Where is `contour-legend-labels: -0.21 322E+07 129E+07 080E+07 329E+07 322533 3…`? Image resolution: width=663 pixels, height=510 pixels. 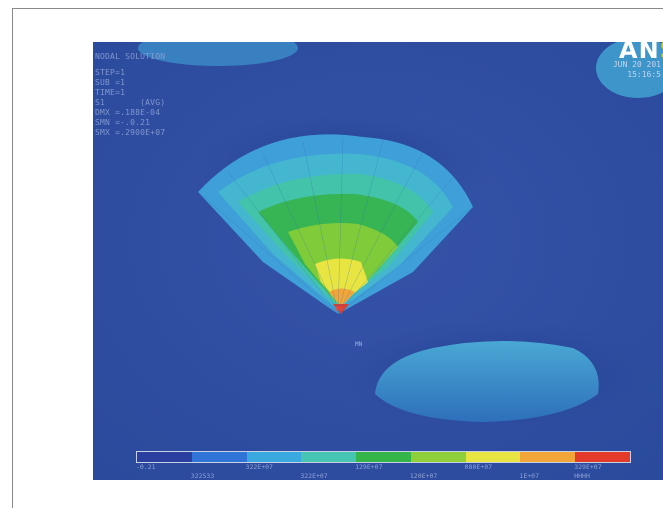
contour-legend-labels: -0.21 322E+07 129E+07 080E+07 329E+07 322533 3… is located at coordinates (398, 471).